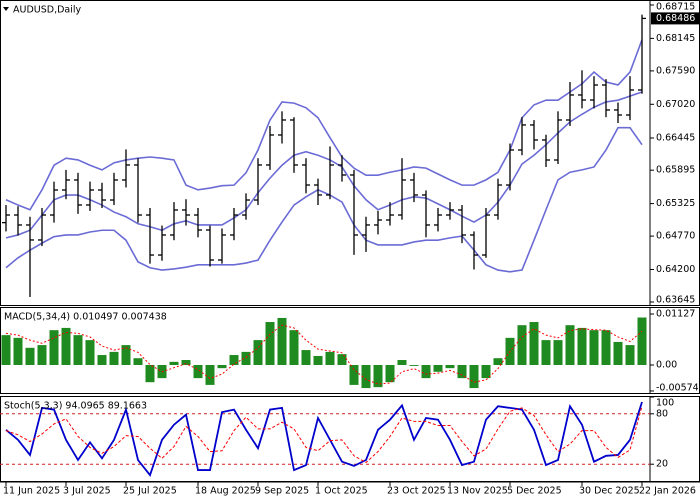 The height and width of the screenshot is (500, 700). Describe the element at coordinates (675, 7) in the screenshot. I see `y-tick-label: 0.68715` at that location.